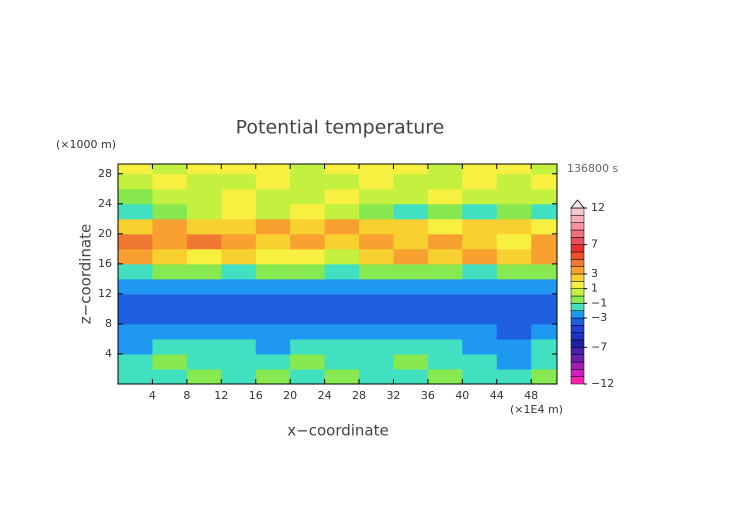 This screenshot has height=532, width=752. I want to click on x-tick-label: 48, so click(531, 395).